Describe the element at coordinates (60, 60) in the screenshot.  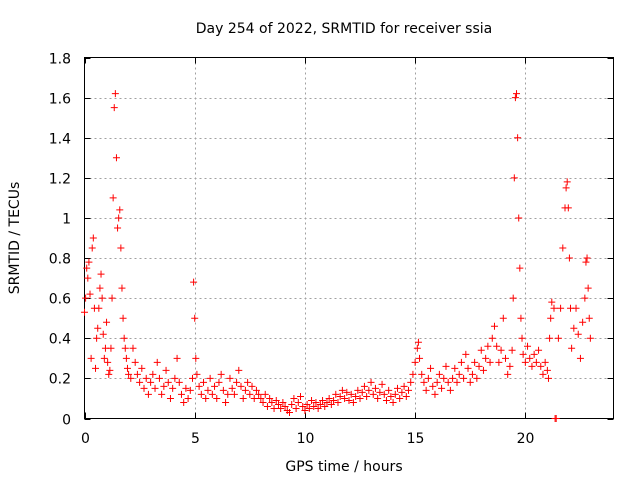
I see `y-tick-label: 1.8` at that location.